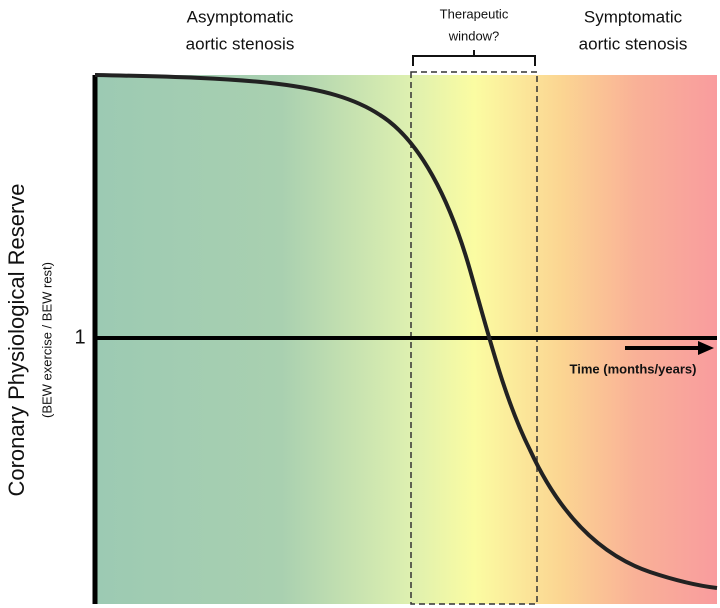 The width and height of the screenshot is (720, 608). Describe the element at coordinates (633, 16) in the screenshot. I see `region-label: Symptomatic` at that location.